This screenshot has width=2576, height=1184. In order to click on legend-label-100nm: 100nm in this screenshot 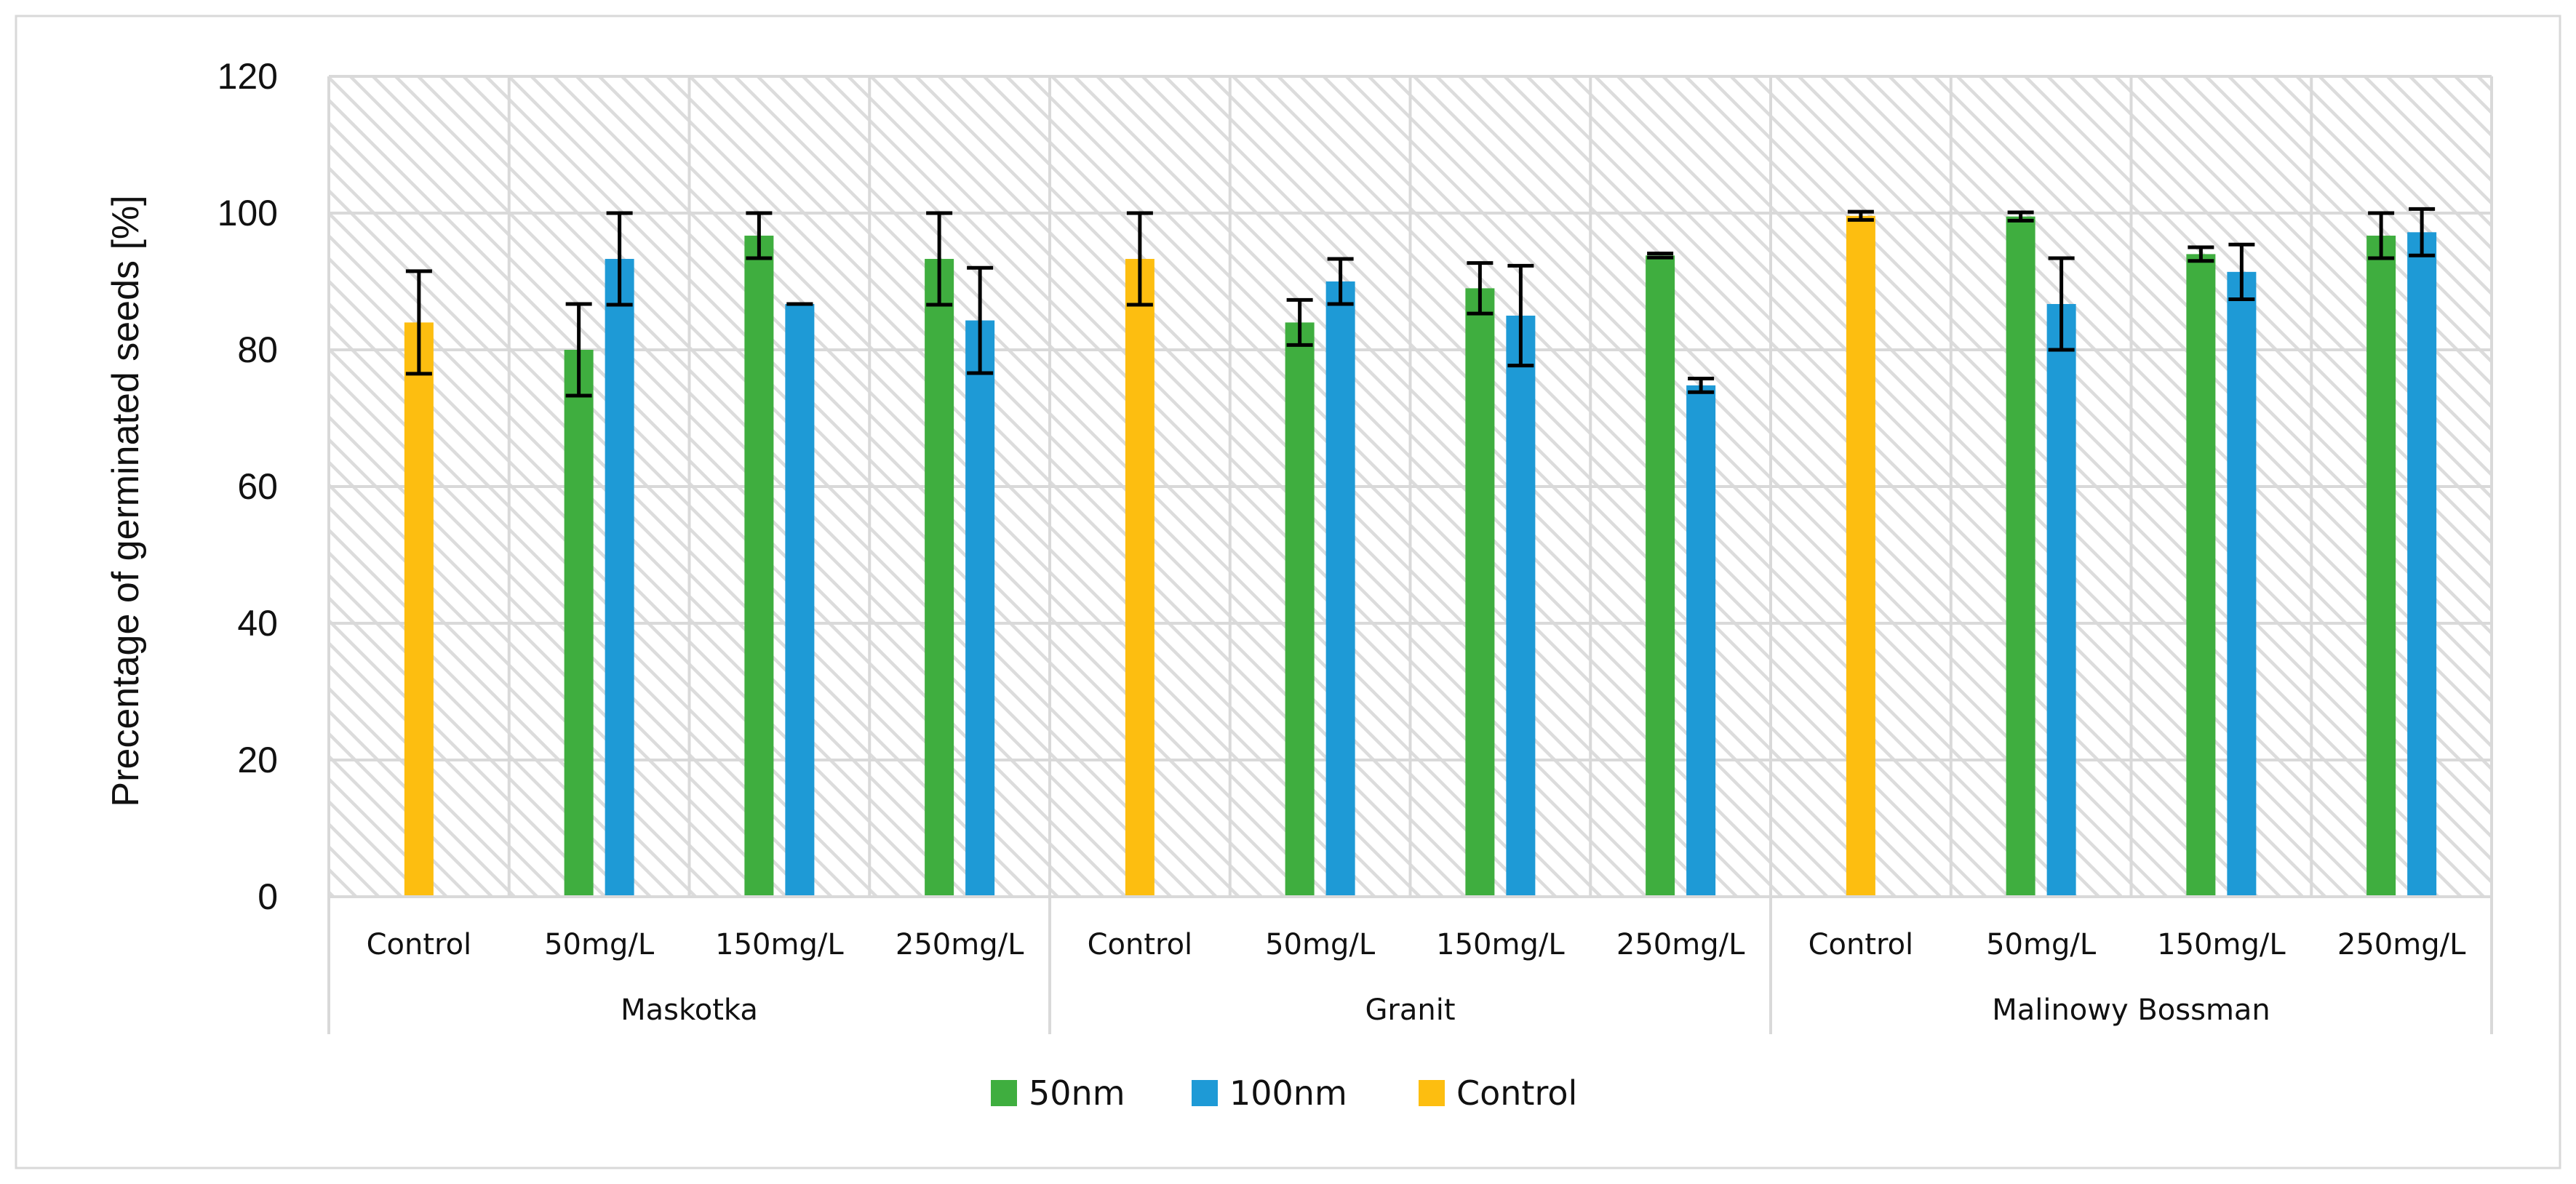, I will do `click(1288, 1093)`.